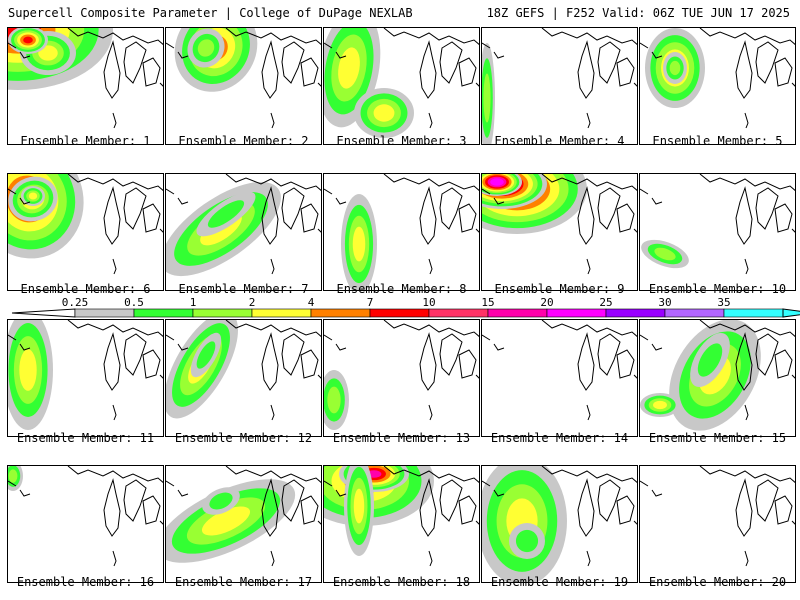 The image size is (800, 600). Describe the element at coordinates (487, 302) in the screenshot. I see `legend-tick-label: 15` at that location.